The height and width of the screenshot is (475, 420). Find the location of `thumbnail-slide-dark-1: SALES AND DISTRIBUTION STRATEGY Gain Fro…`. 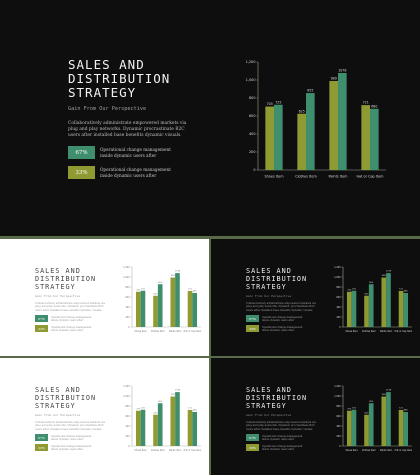

thumbnail-slide-dark-1: SALES AND DISTRIBUTION STRATEGY Gain Fro… is located at coordinates (315, 297).